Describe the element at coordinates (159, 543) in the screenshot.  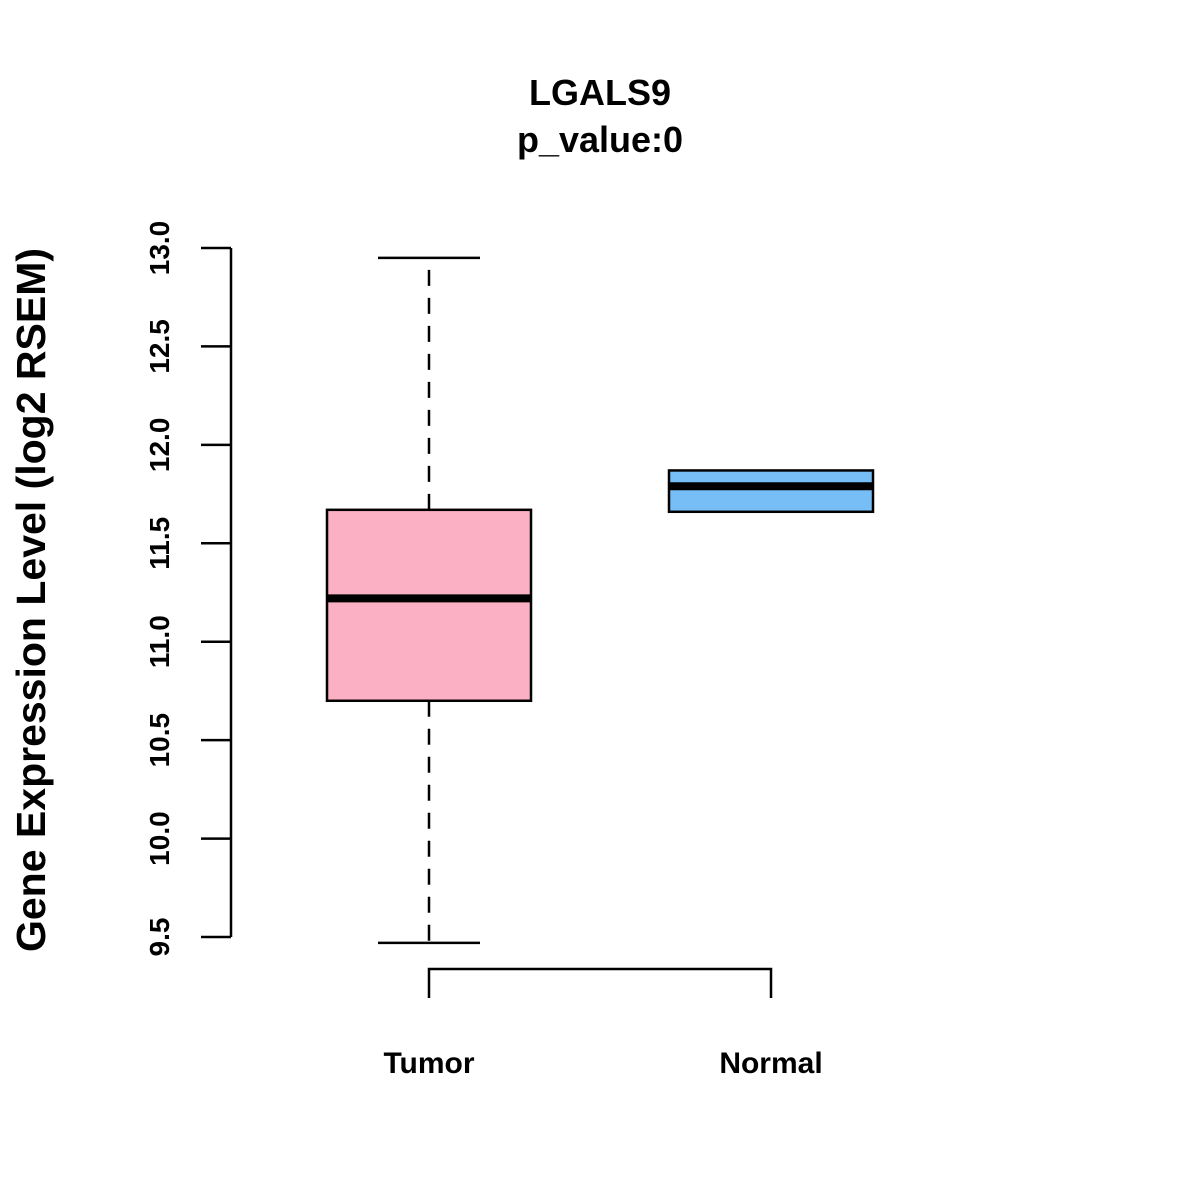
I see `y-tick-label: 11.5` at that location.